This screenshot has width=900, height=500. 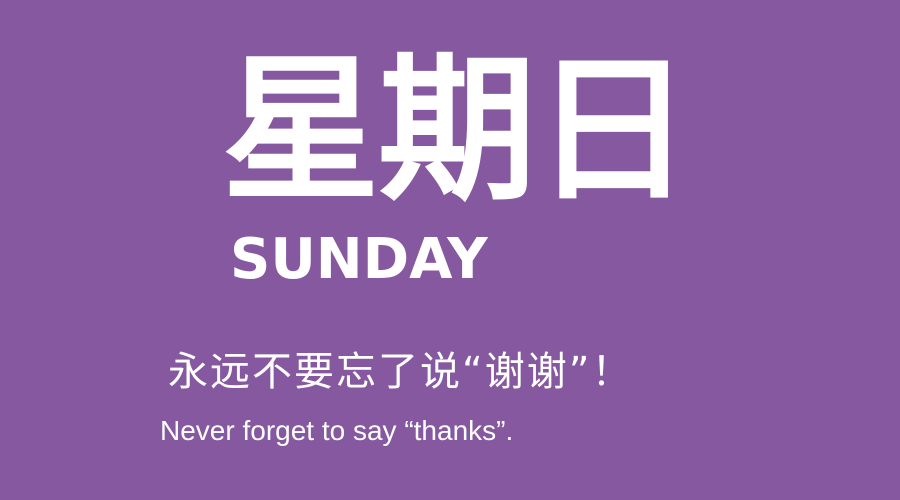 I want to click on quote-english: Never forget to say “thanks”., so click(x=337, y=430).